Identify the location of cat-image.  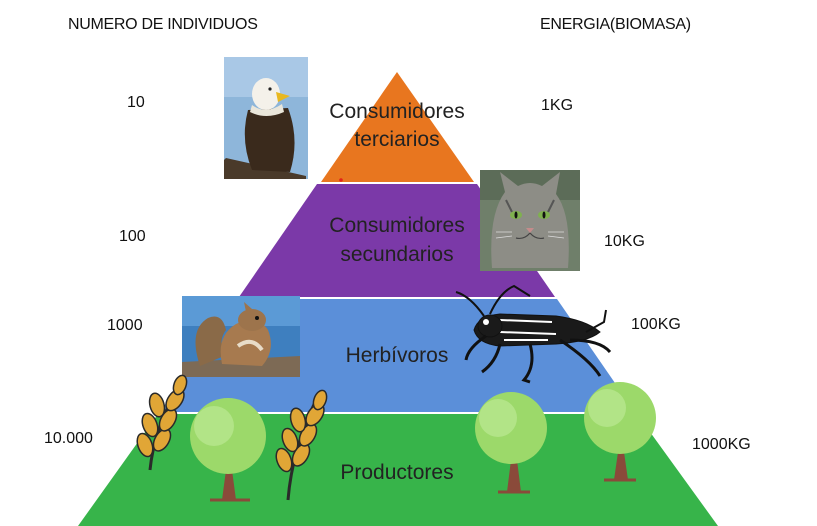
(530, 220).